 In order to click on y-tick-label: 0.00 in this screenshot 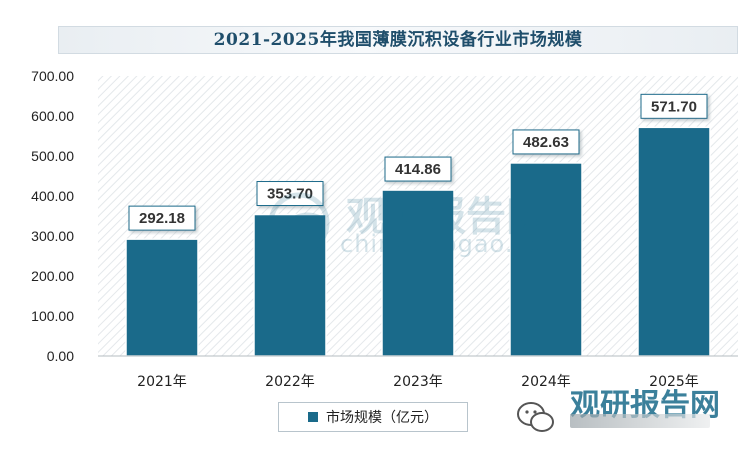, I will do `click(60, 356)`.